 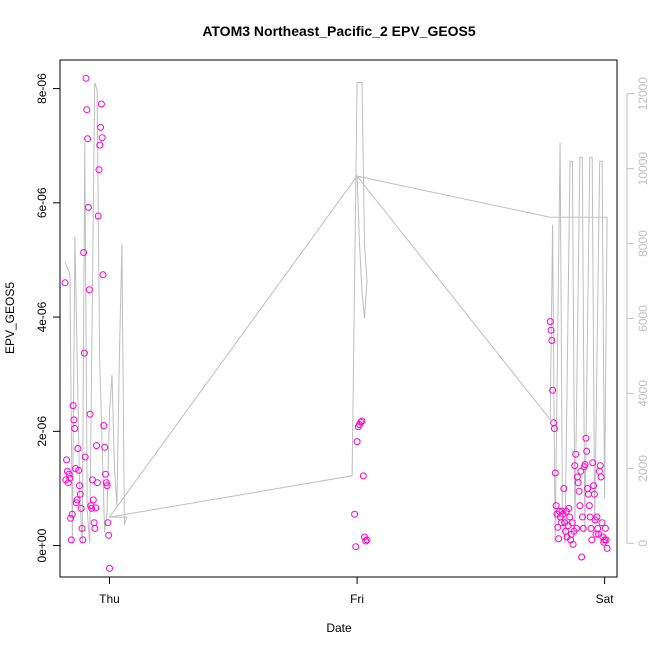 What do you see at coordinates (109, 599) in the screenshot?
I see `x-tick-label: Thu` at bounding box center [109, 599].